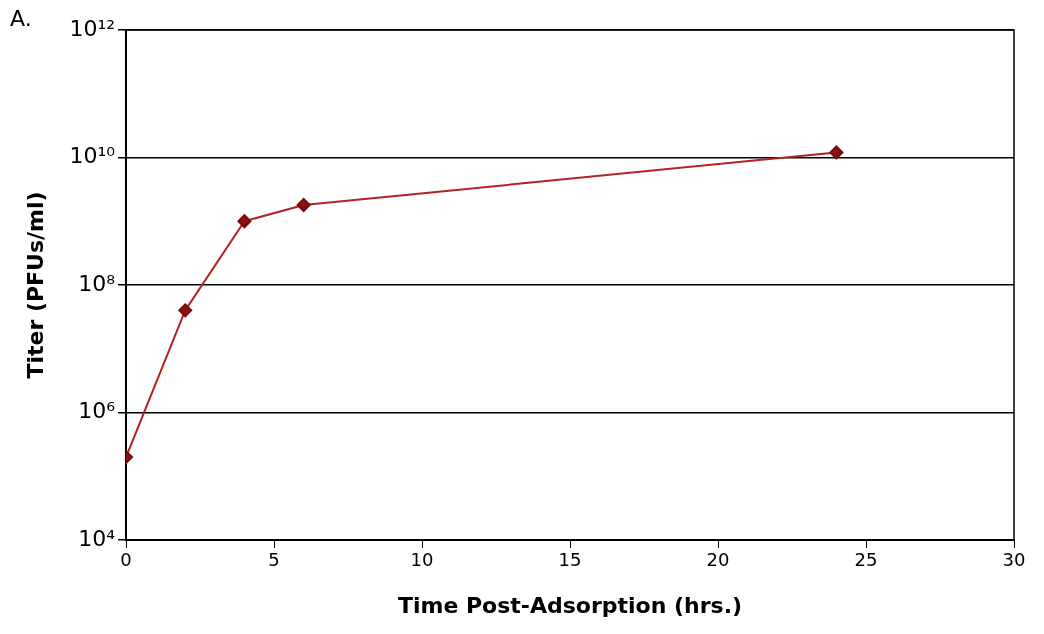 The height and width of the screenshot is (634, 1044). What do you see at coordinates (422, 560) in the screenshot?
I see `x-tick-label: 10` at bounding box center [422, 560].